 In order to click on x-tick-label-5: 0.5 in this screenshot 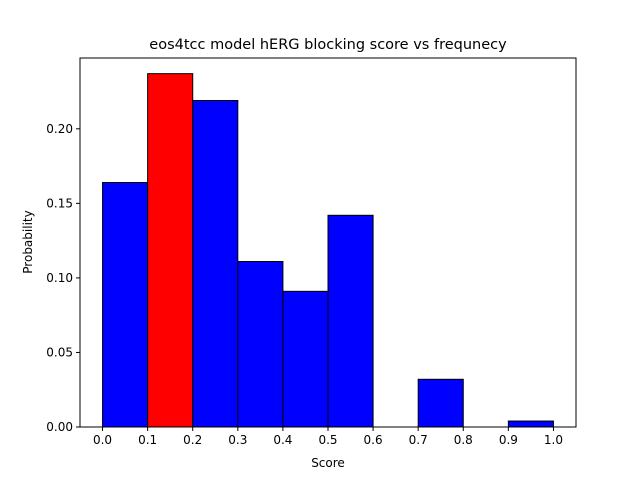, I will do `click(327, 440)`.